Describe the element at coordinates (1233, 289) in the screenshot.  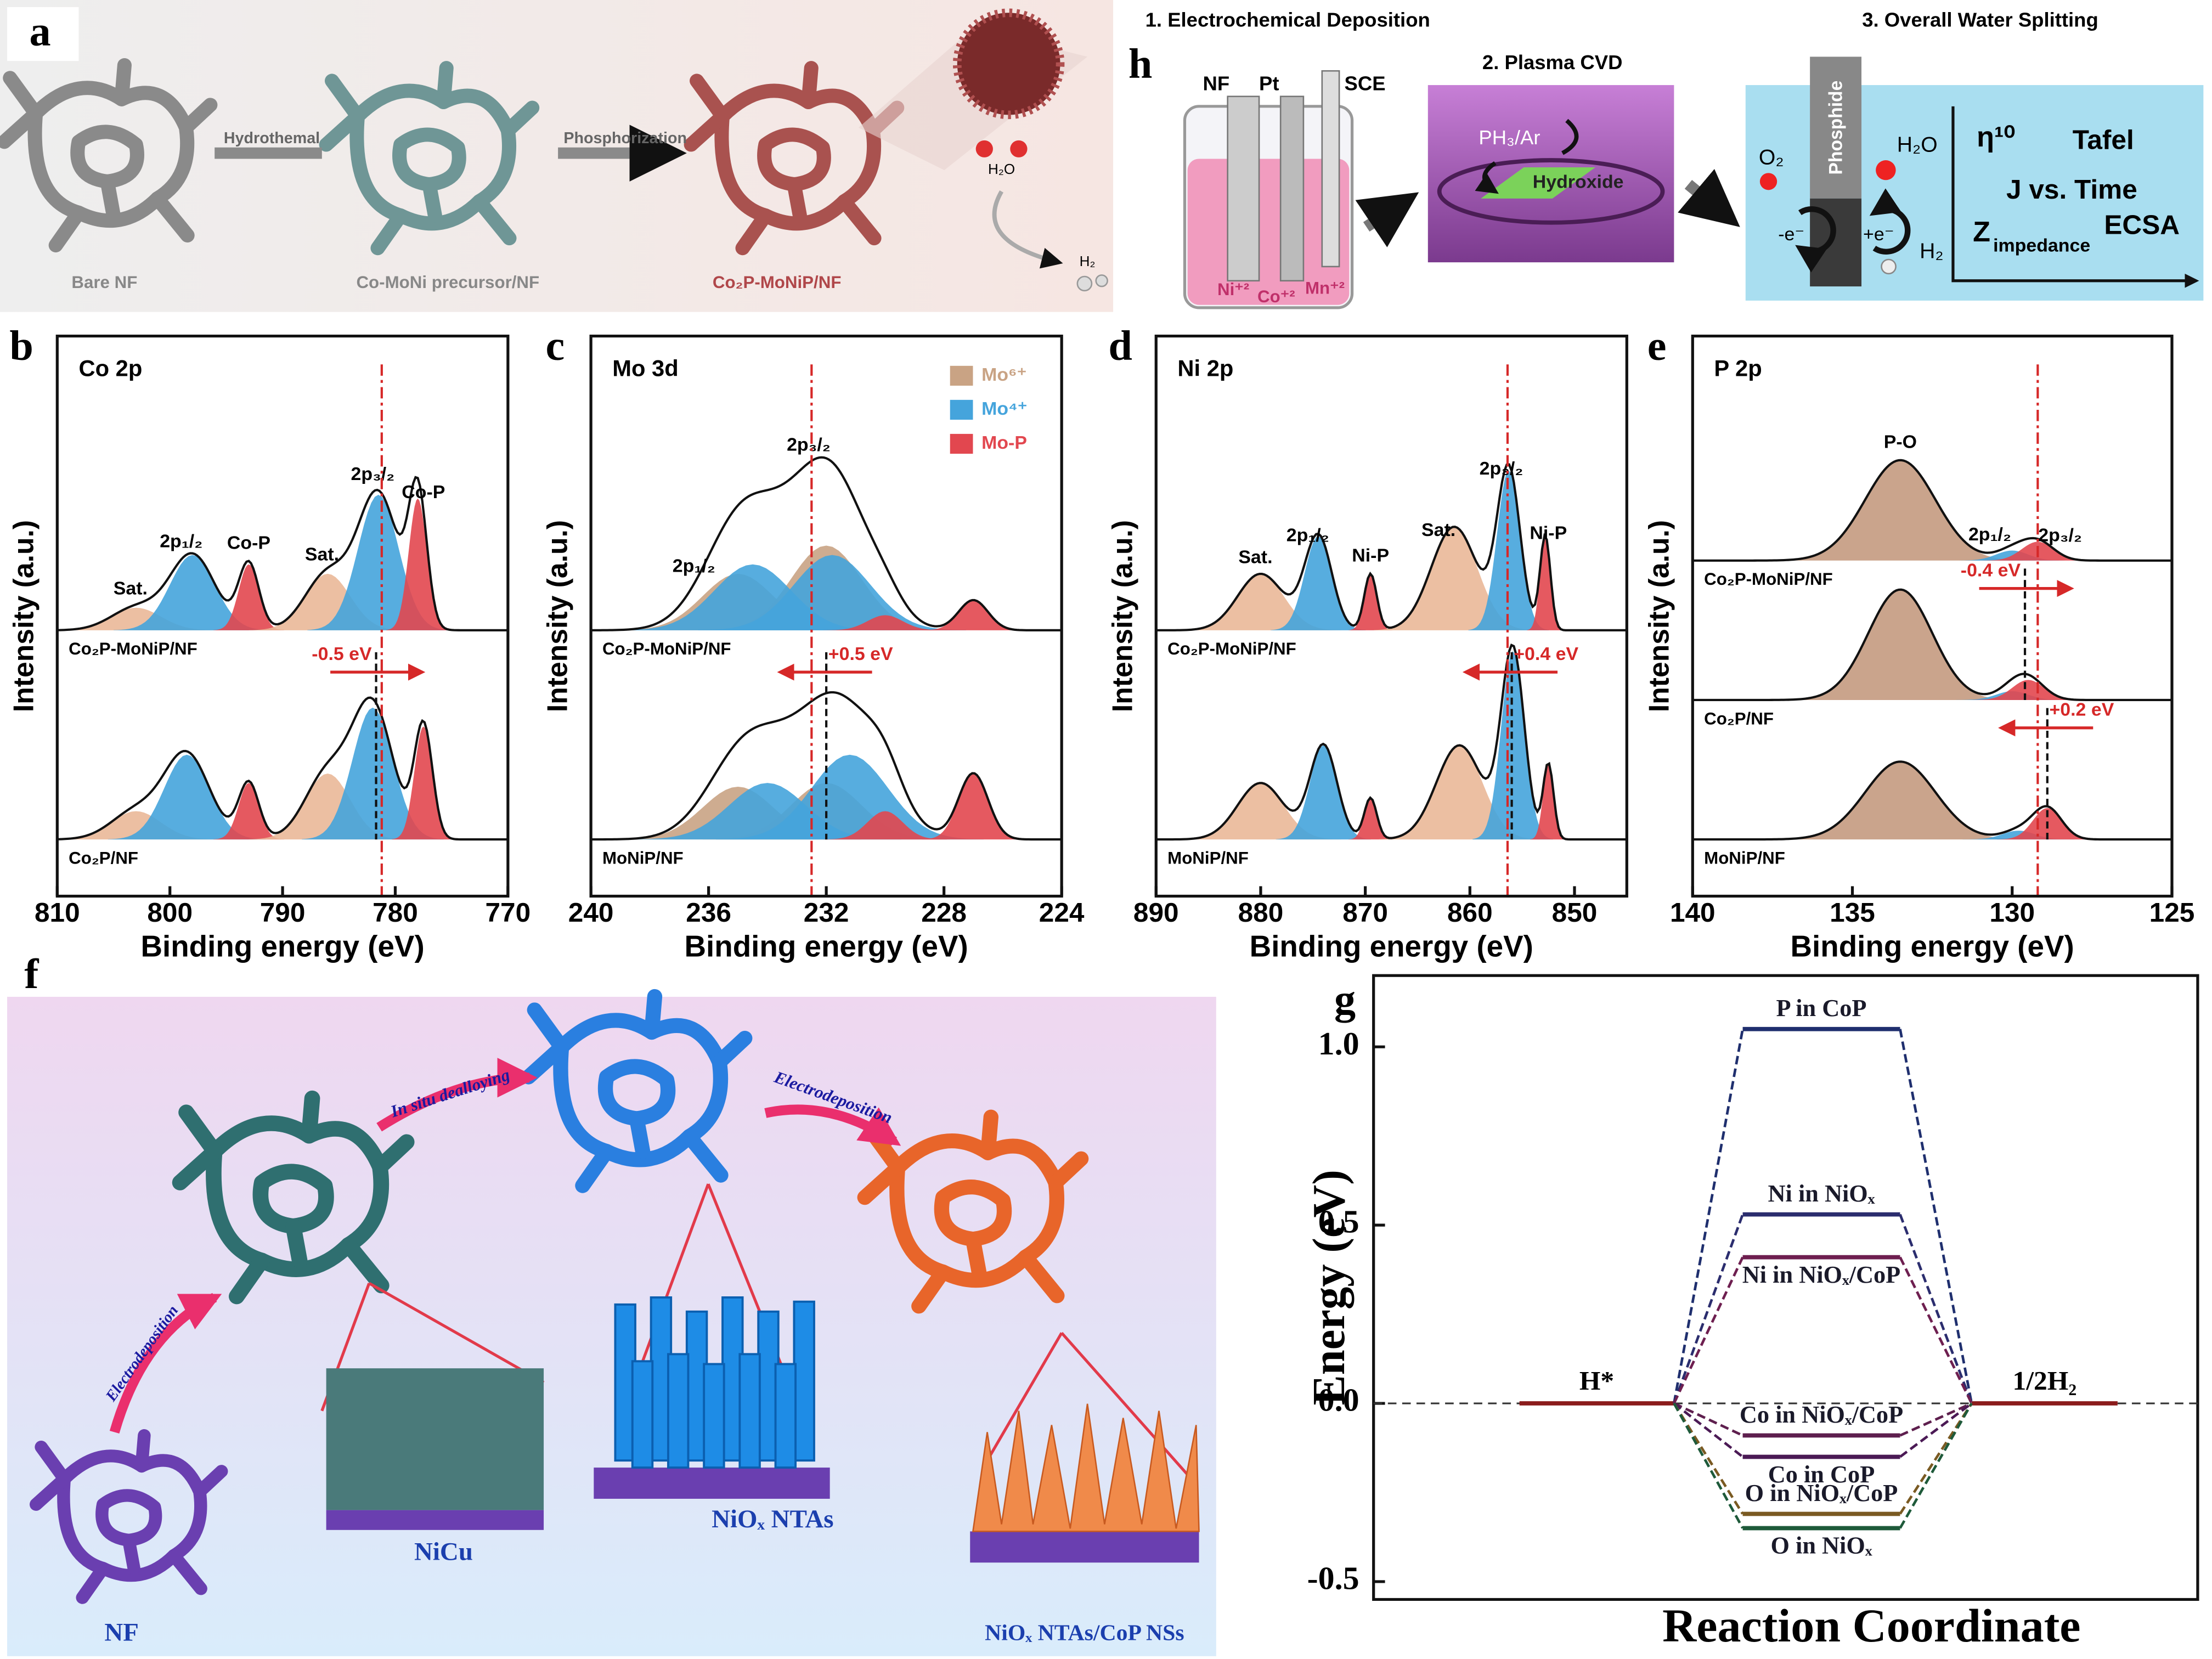
I see `ion-label: Ni⁺²` at that location.